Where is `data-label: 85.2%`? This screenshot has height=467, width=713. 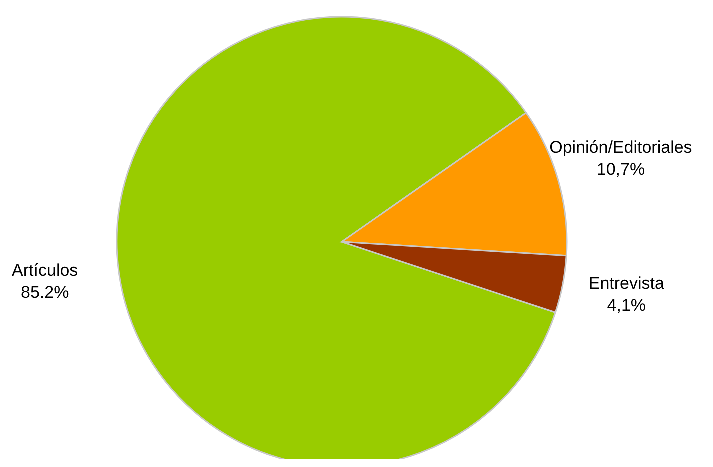
data-label: 85.2% is located at coordinates (45, 292).